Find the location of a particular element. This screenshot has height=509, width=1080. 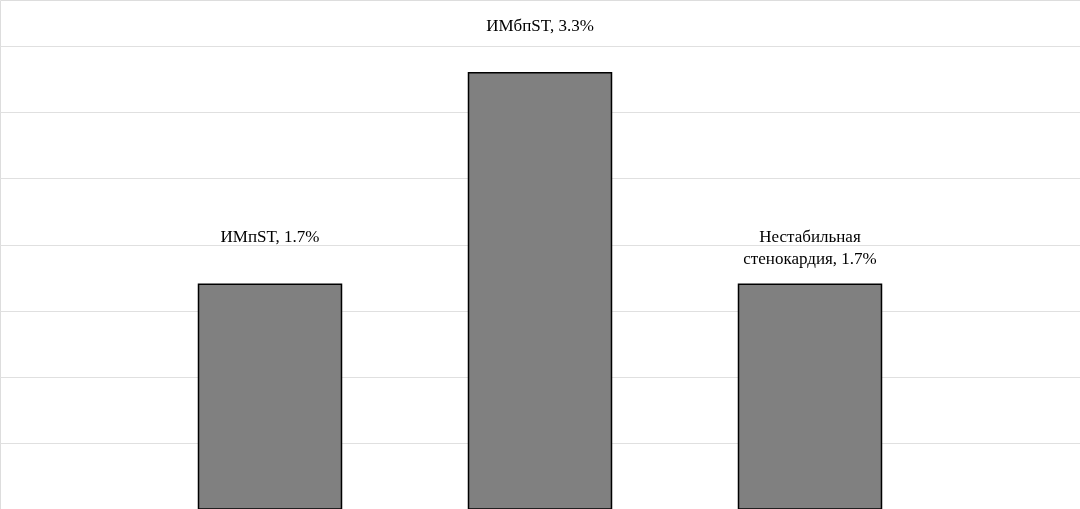

data-label: ИМбпST, 3.3% is located at coordinates (540, 25).